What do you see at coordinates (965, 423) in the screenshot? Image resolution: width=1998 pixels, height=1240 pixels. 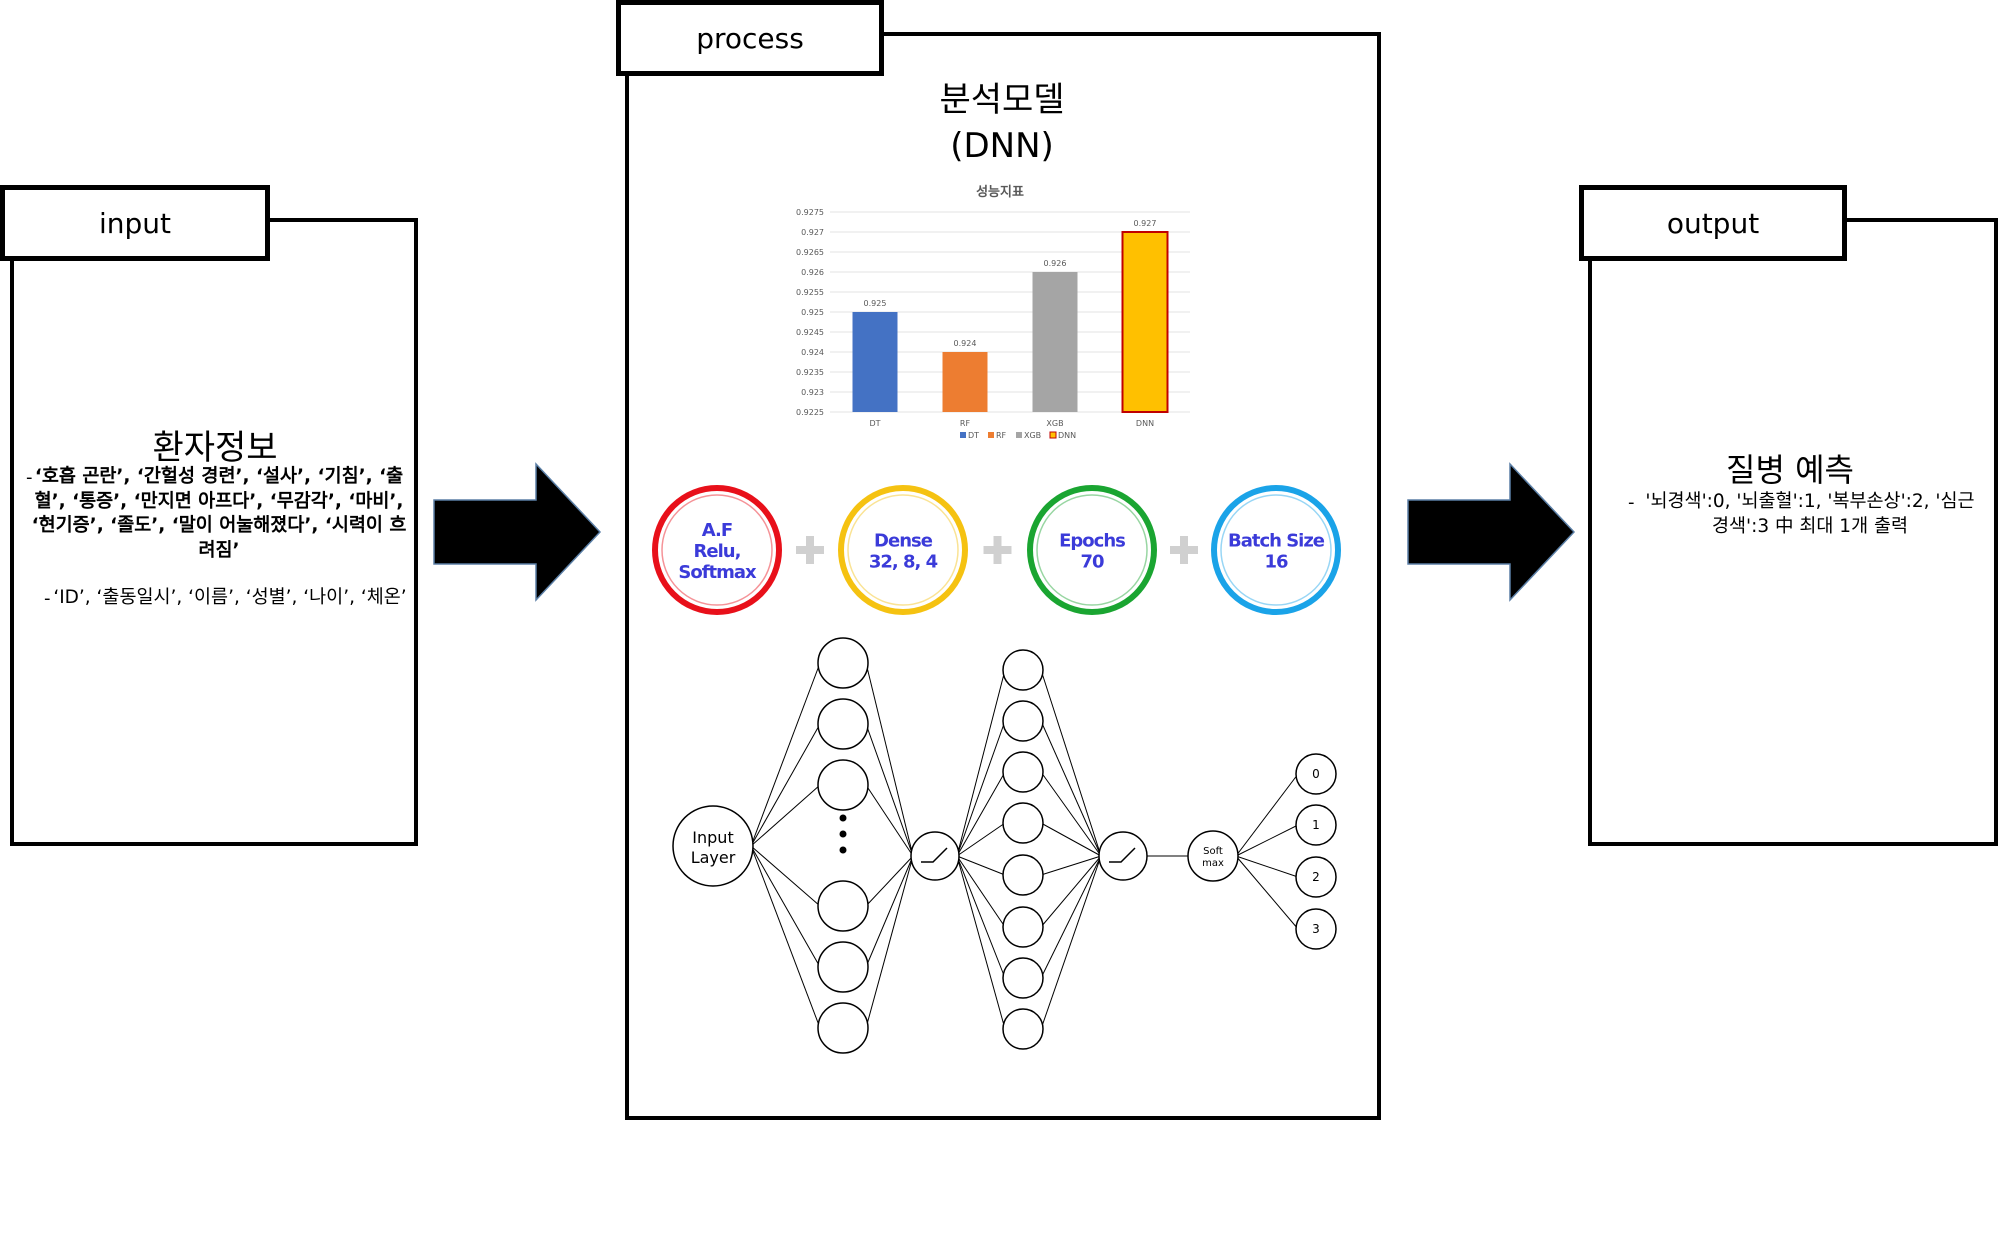 I see `x-tick-label: RF` at bounding box center [965, 423].